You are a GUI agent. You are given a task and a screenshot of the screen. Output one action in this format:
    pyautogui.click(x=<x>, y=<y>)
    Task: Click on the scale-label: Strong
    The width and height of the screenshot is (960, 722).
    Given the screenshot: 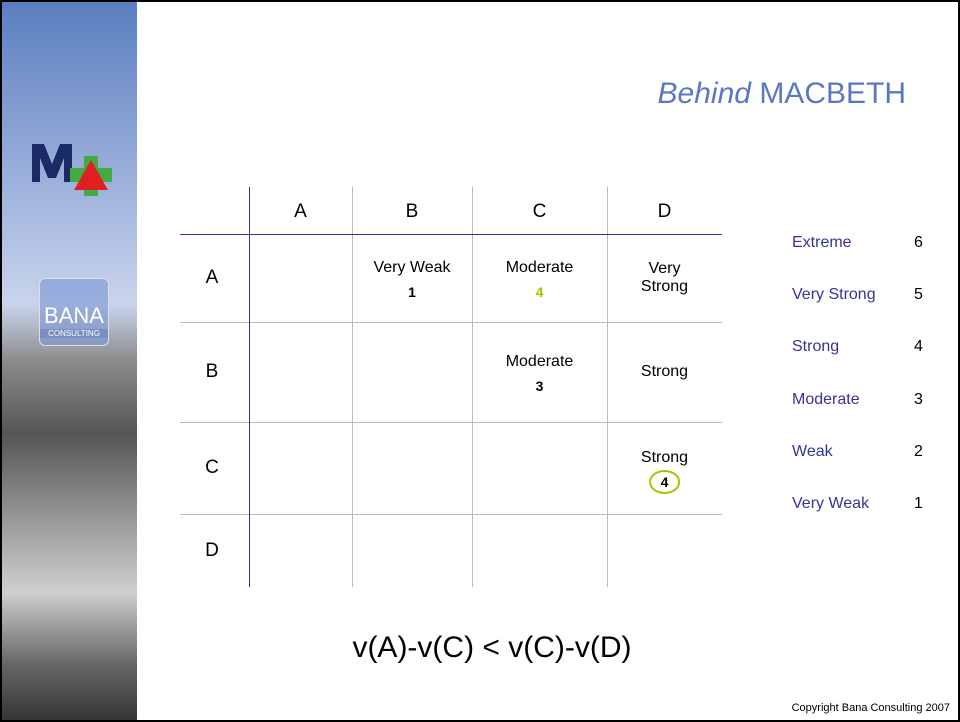 What is the action you would take?
    pyautogui.click(x=816, y=347)
    